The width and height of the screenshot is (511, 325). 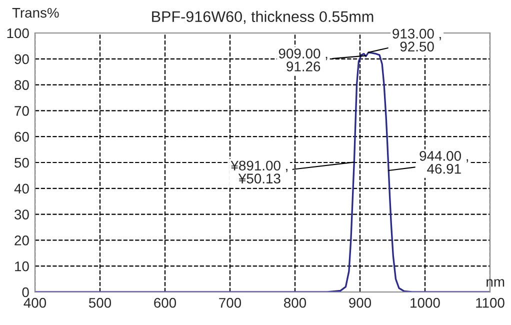 What do you see at coordinates (490, 303) in the screenshot?
I see `x-tick-label: 1100` at bounding box center [490, 303].